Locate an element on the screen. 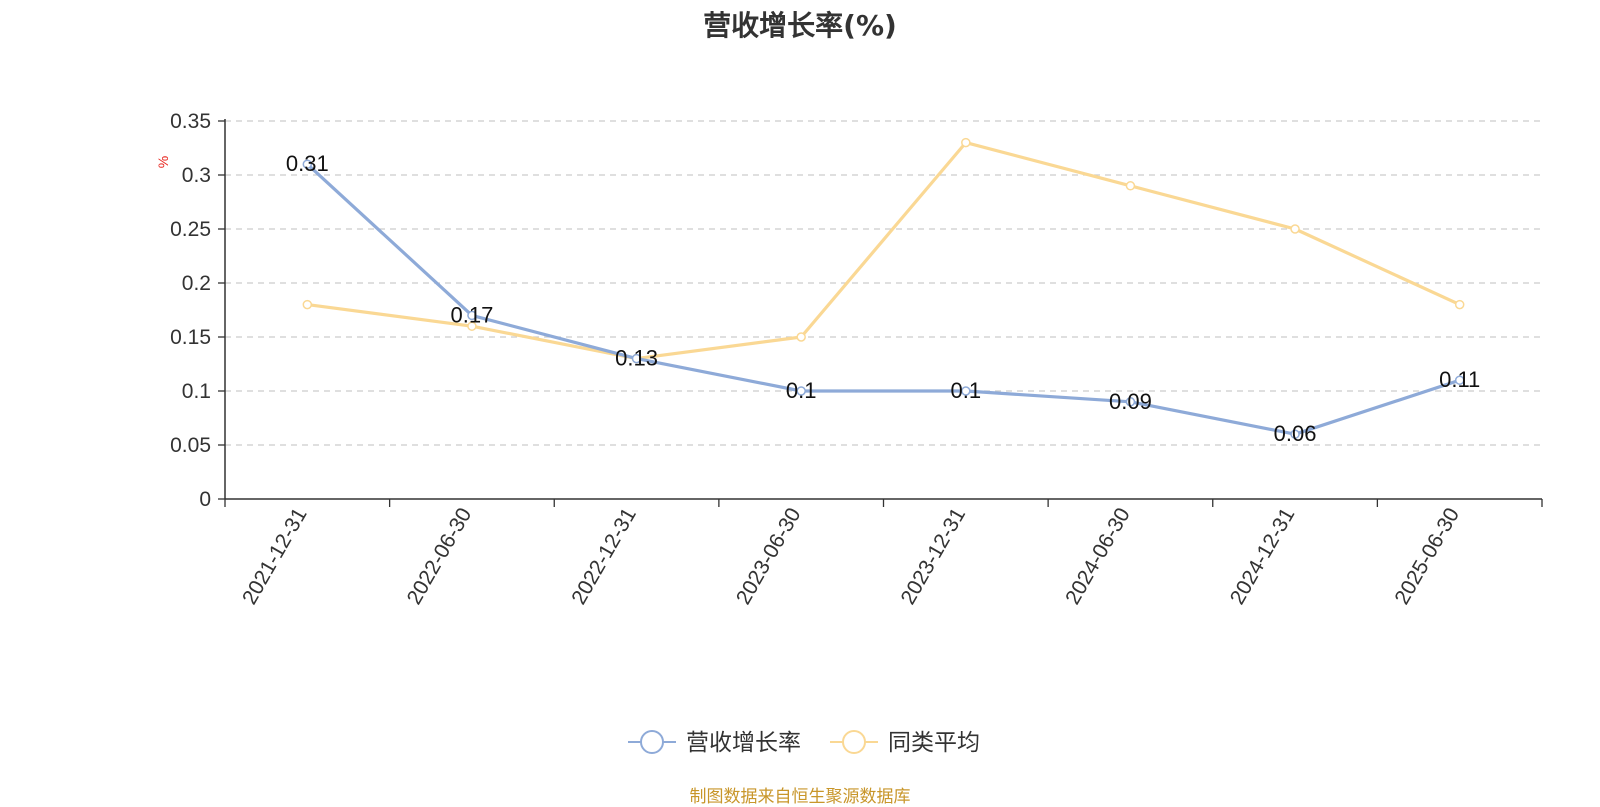 The height and width of the screenshot is (807, 1600). data-label: 0.06 is located at coordinates (1295, 433).